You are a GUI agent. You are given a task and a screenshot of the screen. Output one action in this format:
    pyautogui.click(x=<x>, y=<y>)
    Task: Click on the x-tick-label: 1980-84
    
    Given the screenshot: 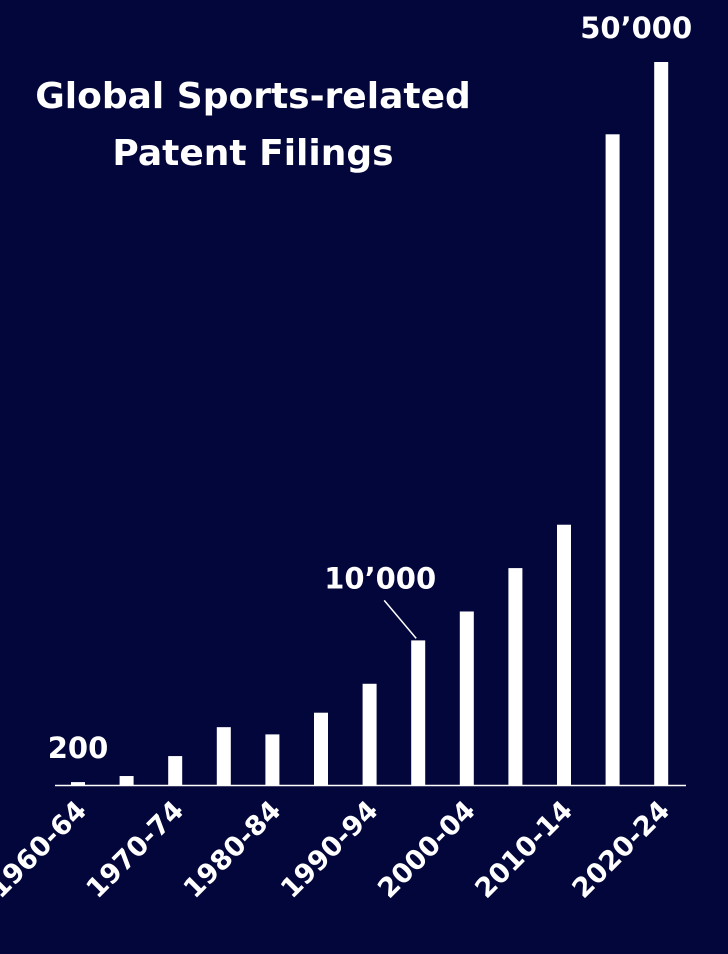 What is the action you would take?
    pyautogui.click(x=233, y=850)
    